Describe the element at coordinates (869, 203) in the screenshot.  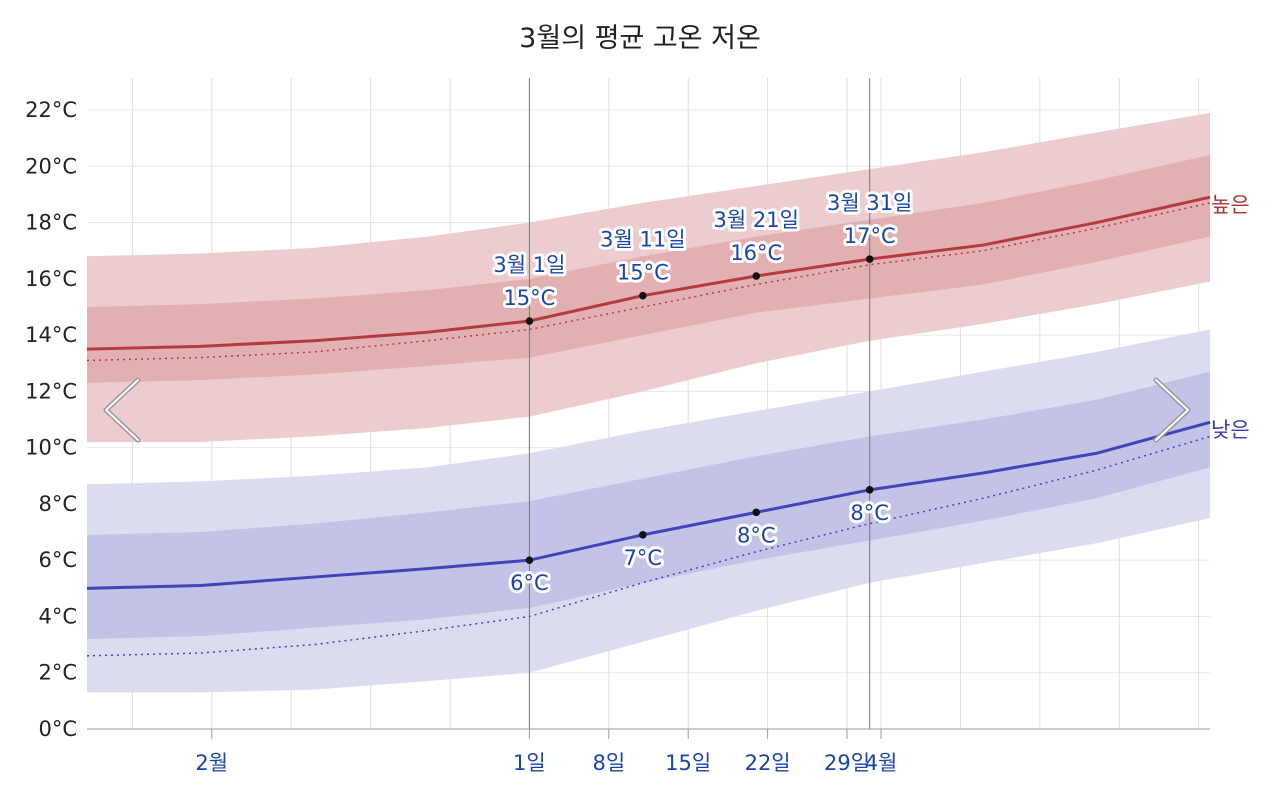
I see `annotation-date-label: 3월 31일` at that location.